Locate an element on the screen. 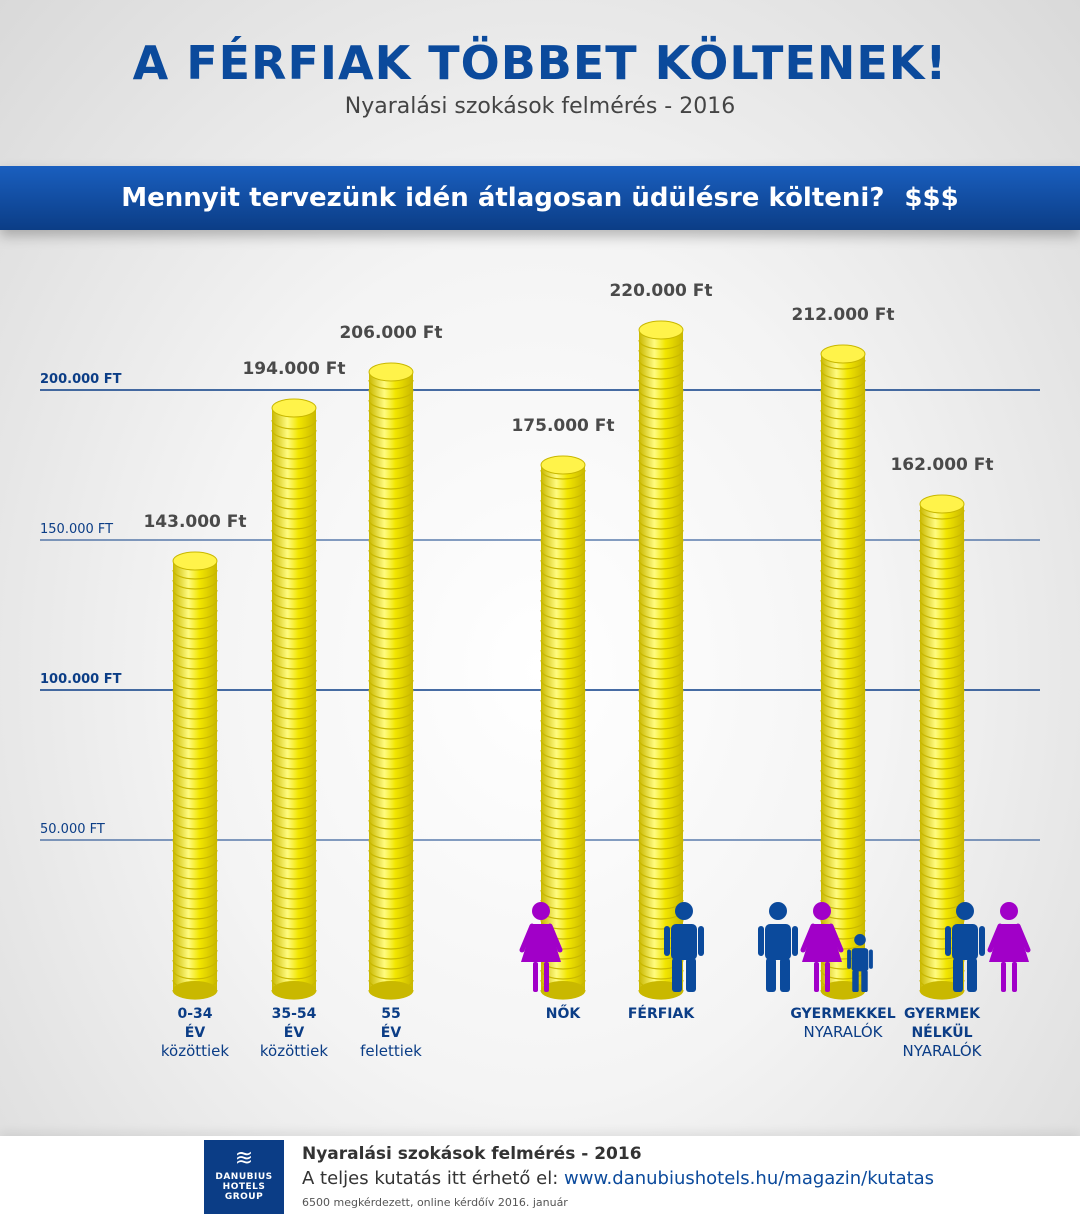 This screenshot has width=1080, height=1218. category-label-0-line-1: ÉV is located at coordinates (195, 1032).